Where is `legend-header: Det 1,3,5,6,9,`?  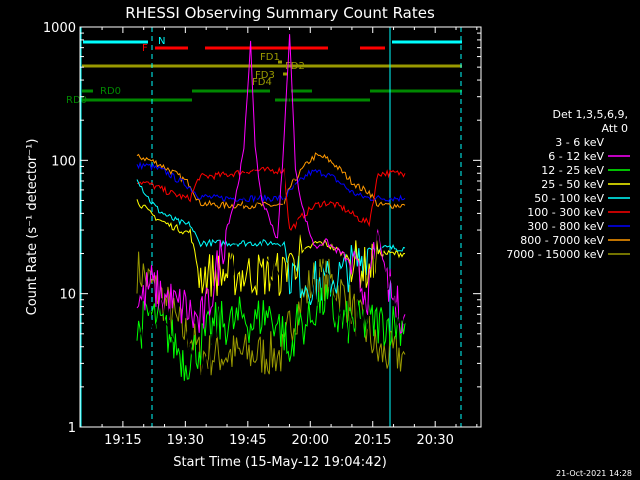 legend-header: Det 1,3,5,6,9, is located at coordinates (590, 114).